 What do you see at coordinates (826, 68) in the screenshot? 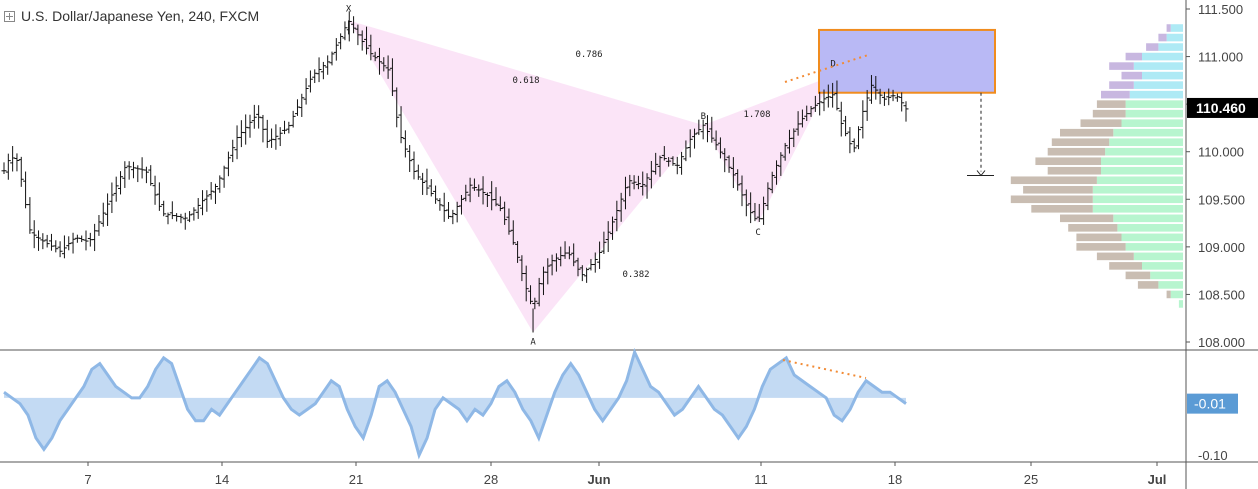
I see `divergence-line-price` at bounding box center [826, 68].